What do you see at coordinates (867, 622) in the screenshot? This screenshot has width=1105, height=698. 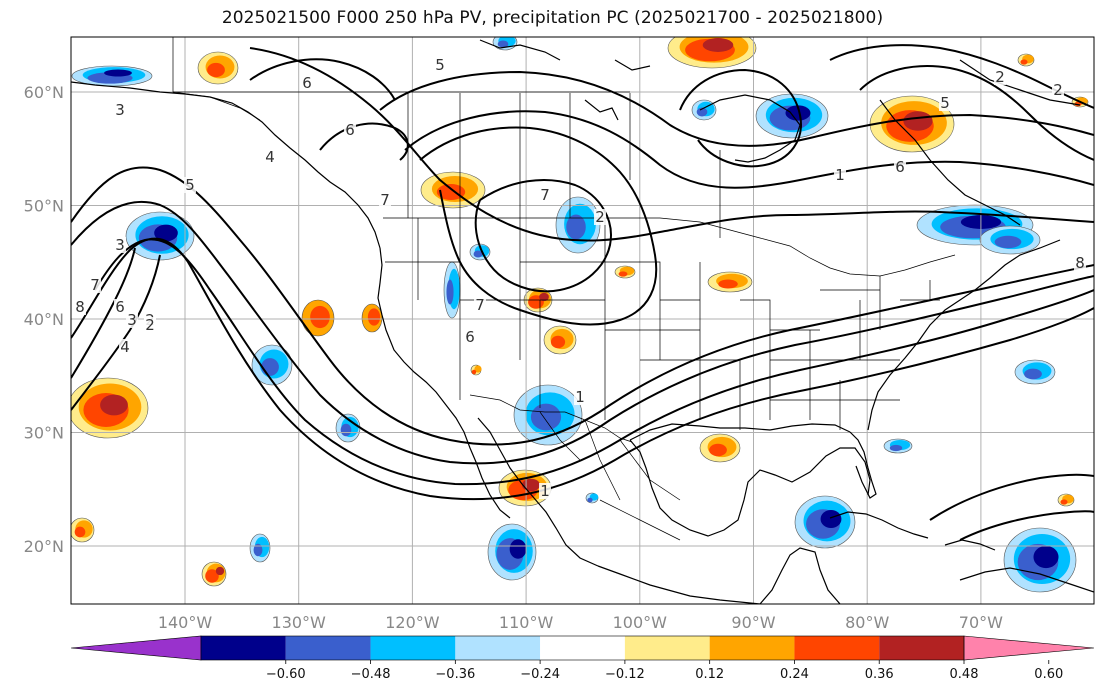 I see `lon-label: 80°W` at bounding box center [867, 622].